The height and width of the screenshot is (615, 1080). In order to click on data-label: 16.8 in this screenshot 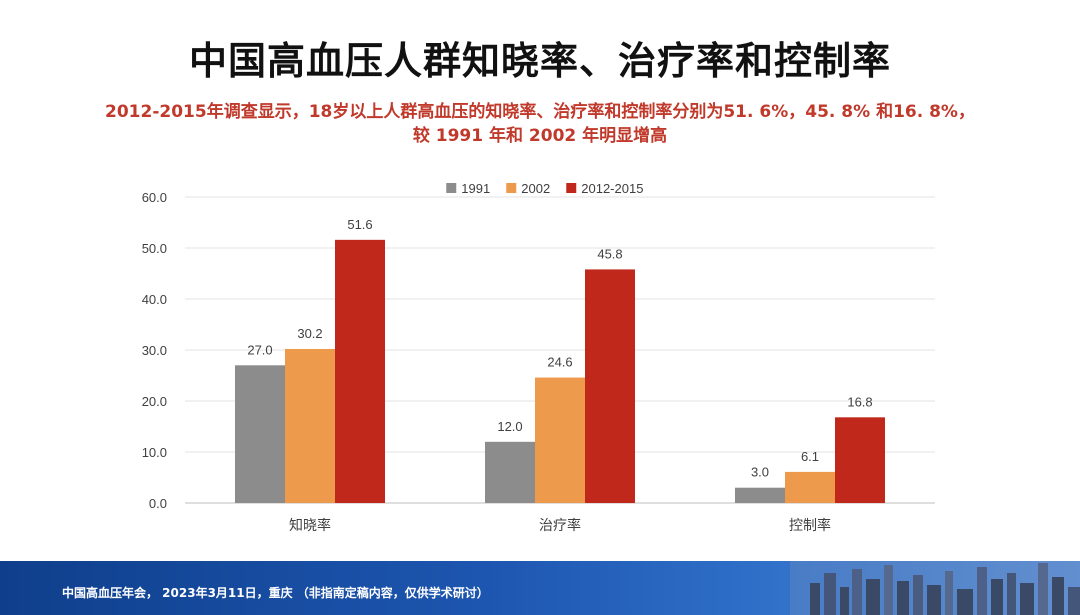, I will do `click(859, 401)`.